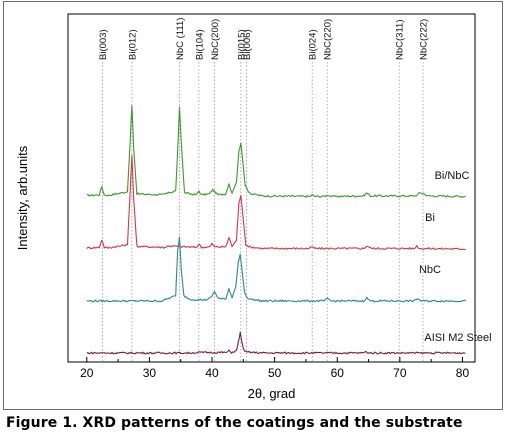 The height and width of the screenshot is (438, 507). What do you see at coordinates (275, 373) in the screenshot?
I see `x-tick-label: 50` at bounding box center [275, 373].